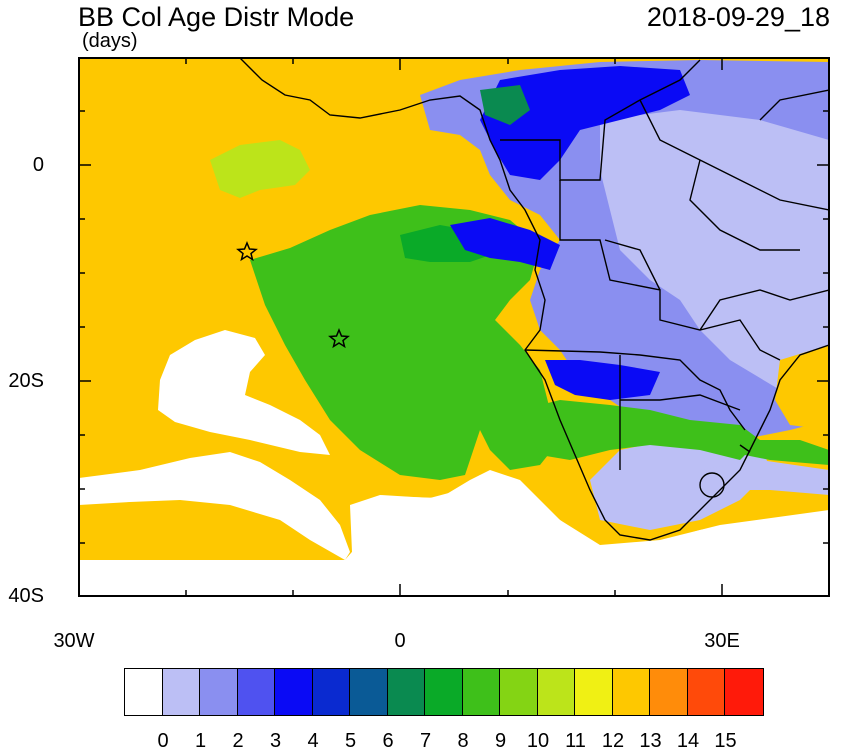  I want to click on age-12-southeast, so click(802, 387).